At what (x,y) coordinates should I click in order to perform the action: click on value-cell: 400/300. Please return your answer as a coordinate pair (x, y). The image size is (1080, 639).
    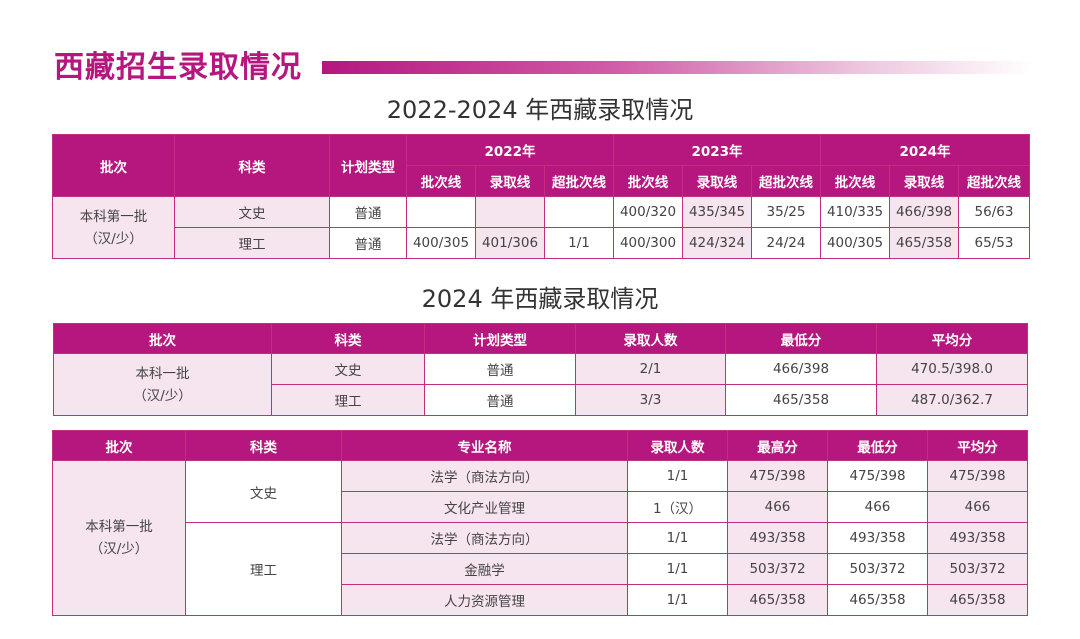
    Looking at the image, I should click on (648, 243).